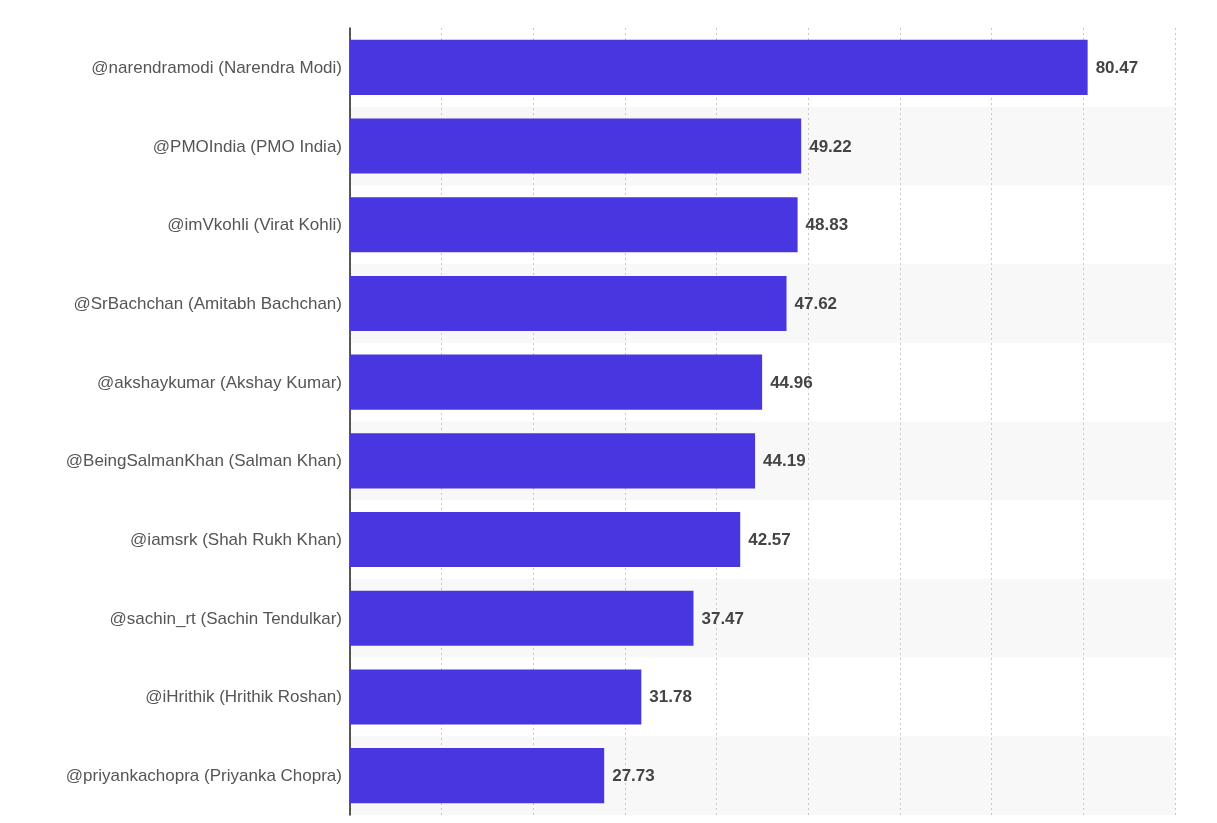 The height and width of the screenshot is (823, 1217). I want to click on data-label: 80.47, so click(1117, 67).